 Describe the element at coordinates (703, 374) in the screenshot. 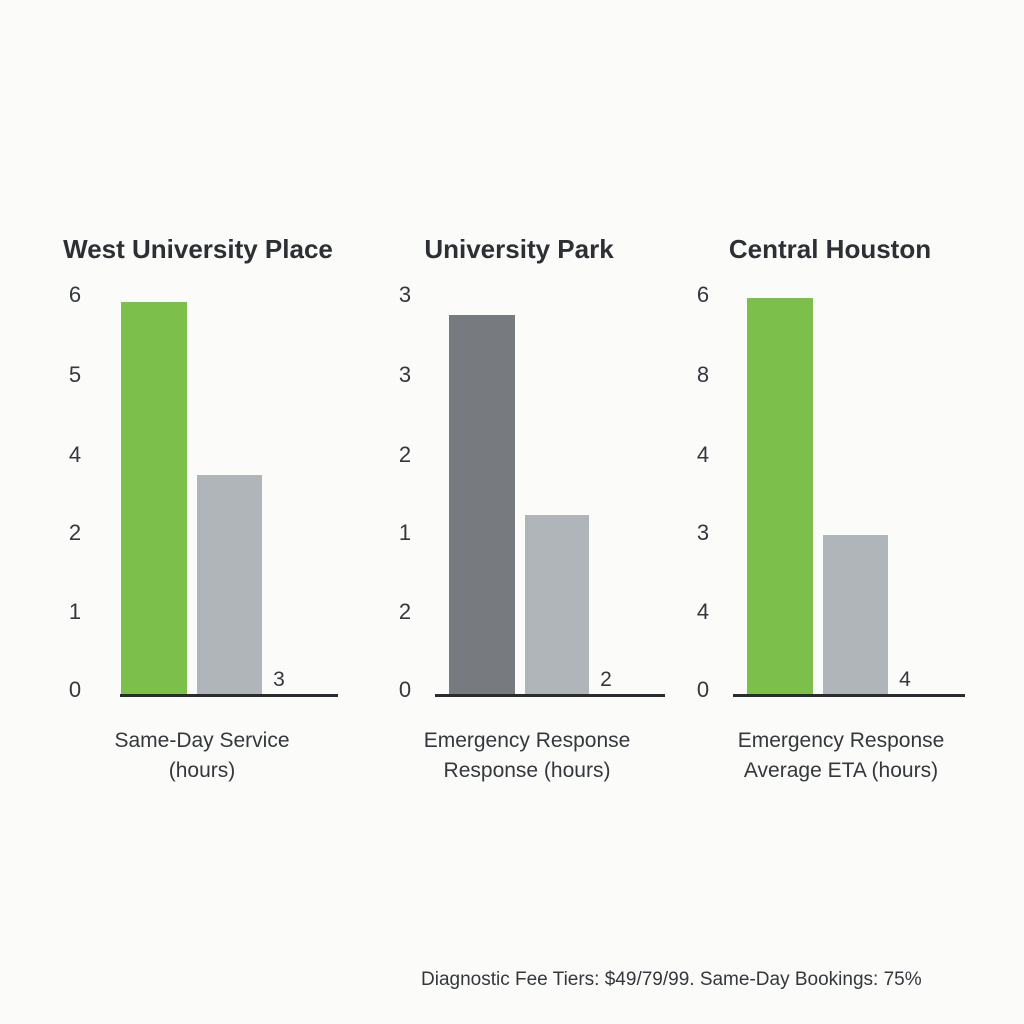

I see `y-tick-label: 8` at that location.